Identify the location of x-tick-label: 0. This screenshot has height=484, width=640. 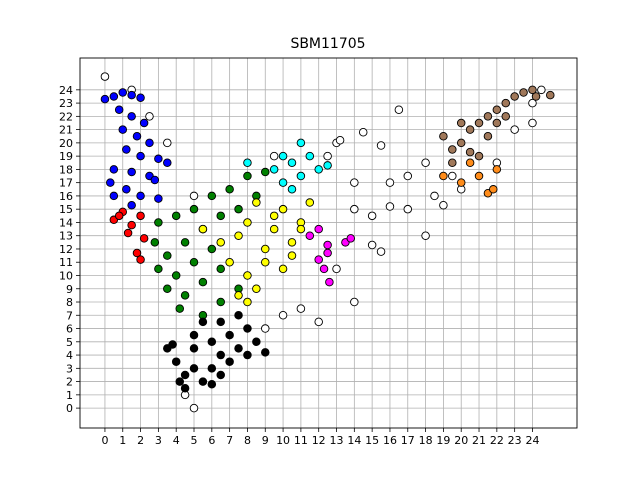
(104, 440).